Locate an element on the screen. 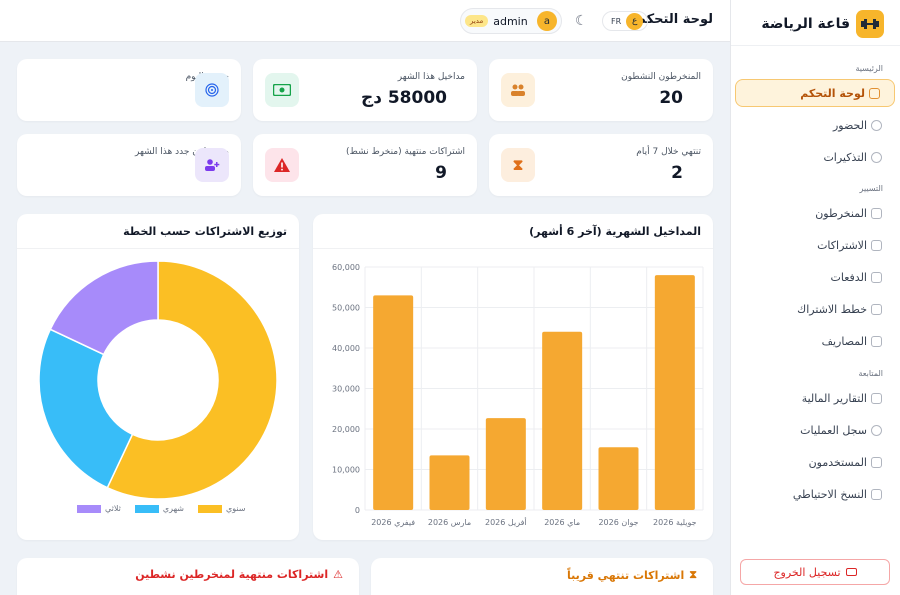  brand-name: قاعة الرياضة is located at coordinates (805, 24).